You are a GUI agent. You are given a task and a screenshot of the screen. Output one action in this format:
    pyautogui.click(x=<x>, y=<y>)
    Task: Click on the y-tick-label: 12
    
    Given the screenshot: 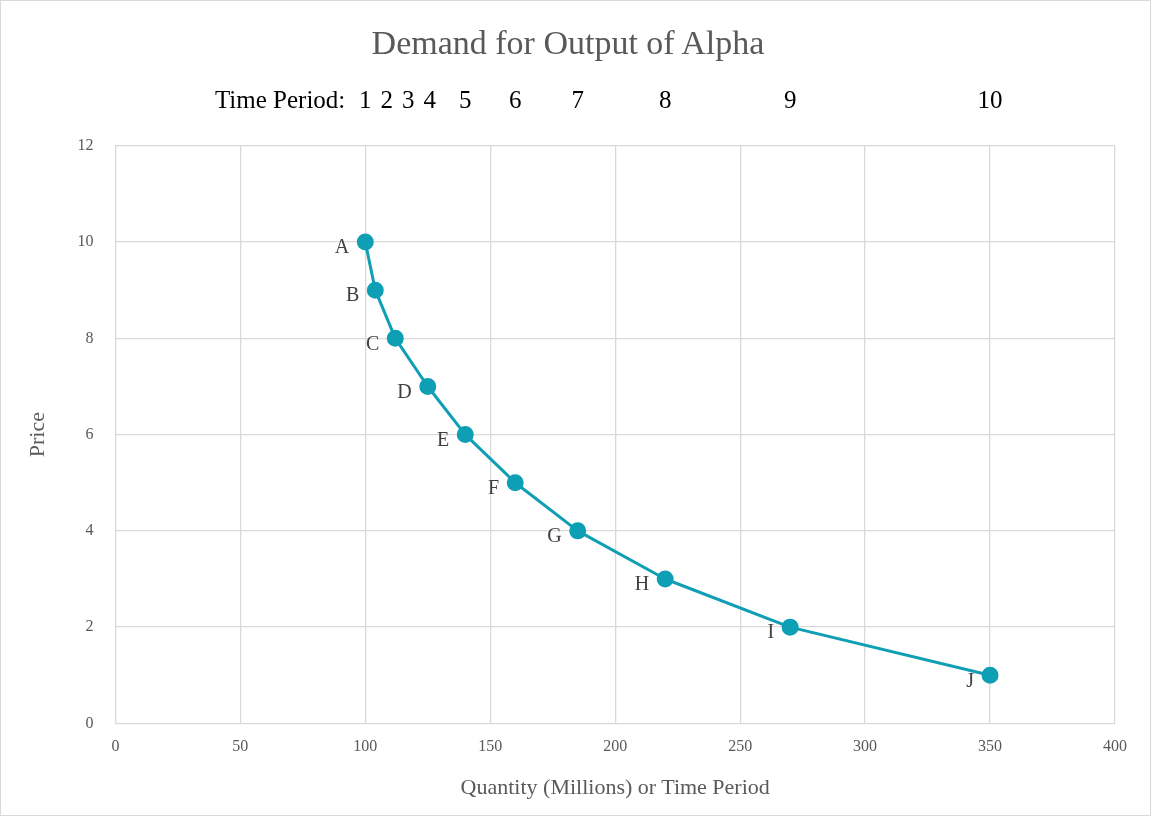 What is the action you would take?
    pyautogui.click(x=85, y=144)
    